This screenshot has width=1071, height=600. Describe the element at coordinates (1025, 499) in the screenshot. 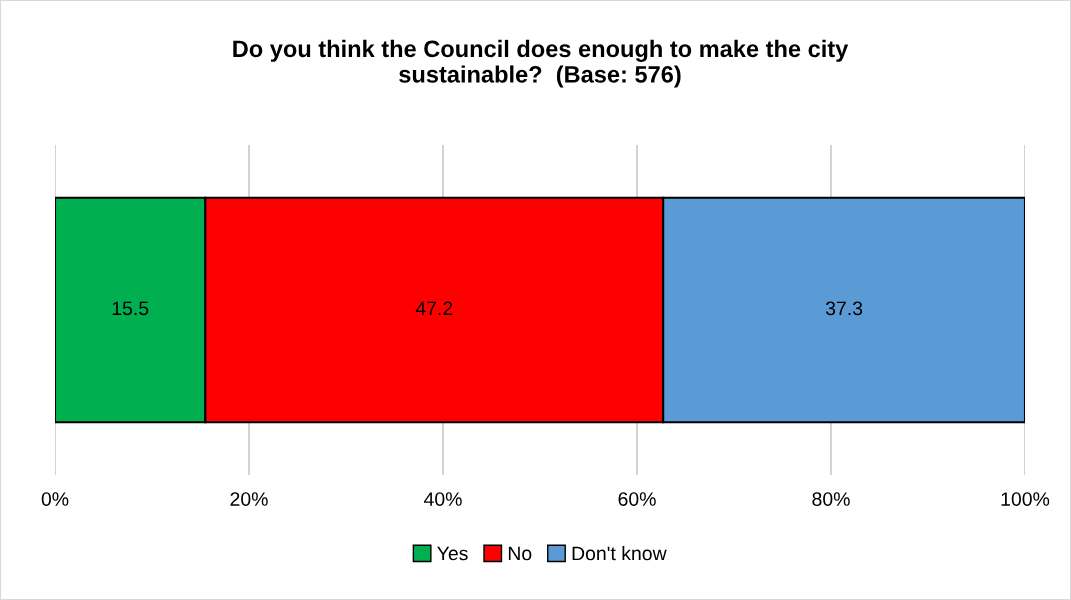

I see `x-tick-label: 100%` at that location.